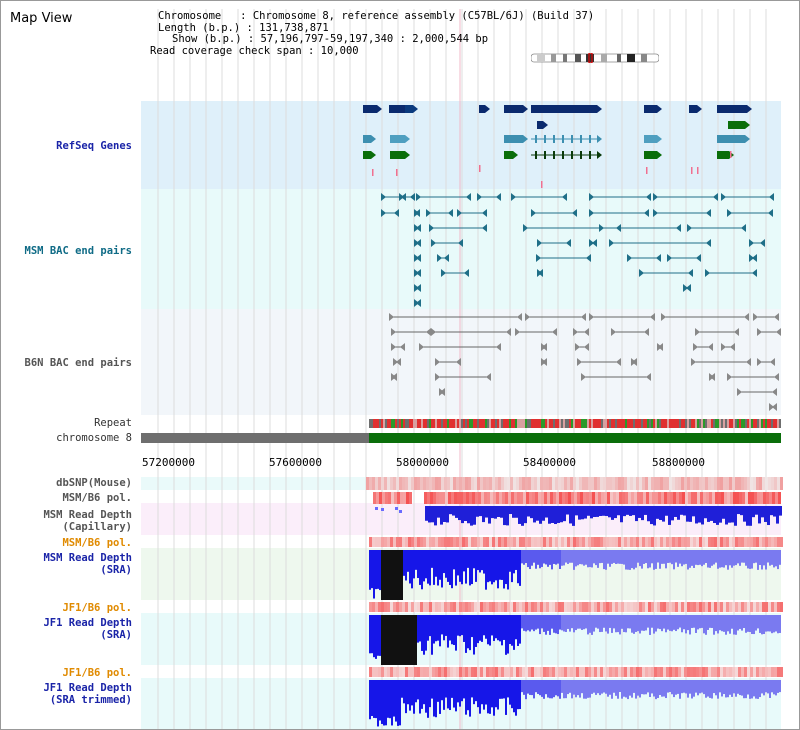 Image resolution: width=800 pixels, height=730 pixels. I want to click on track-label-jf1-read-depth-trimmed: JF1 Read Depth (SRA trimmed), so click(87, 694).